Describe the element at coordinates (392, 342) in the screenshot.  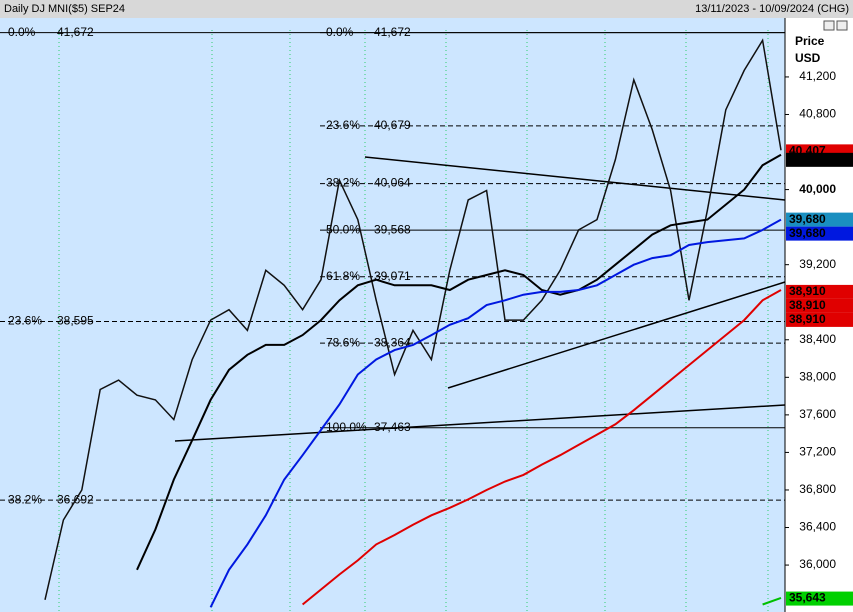
I see `fib-level: 38,364` at that location.